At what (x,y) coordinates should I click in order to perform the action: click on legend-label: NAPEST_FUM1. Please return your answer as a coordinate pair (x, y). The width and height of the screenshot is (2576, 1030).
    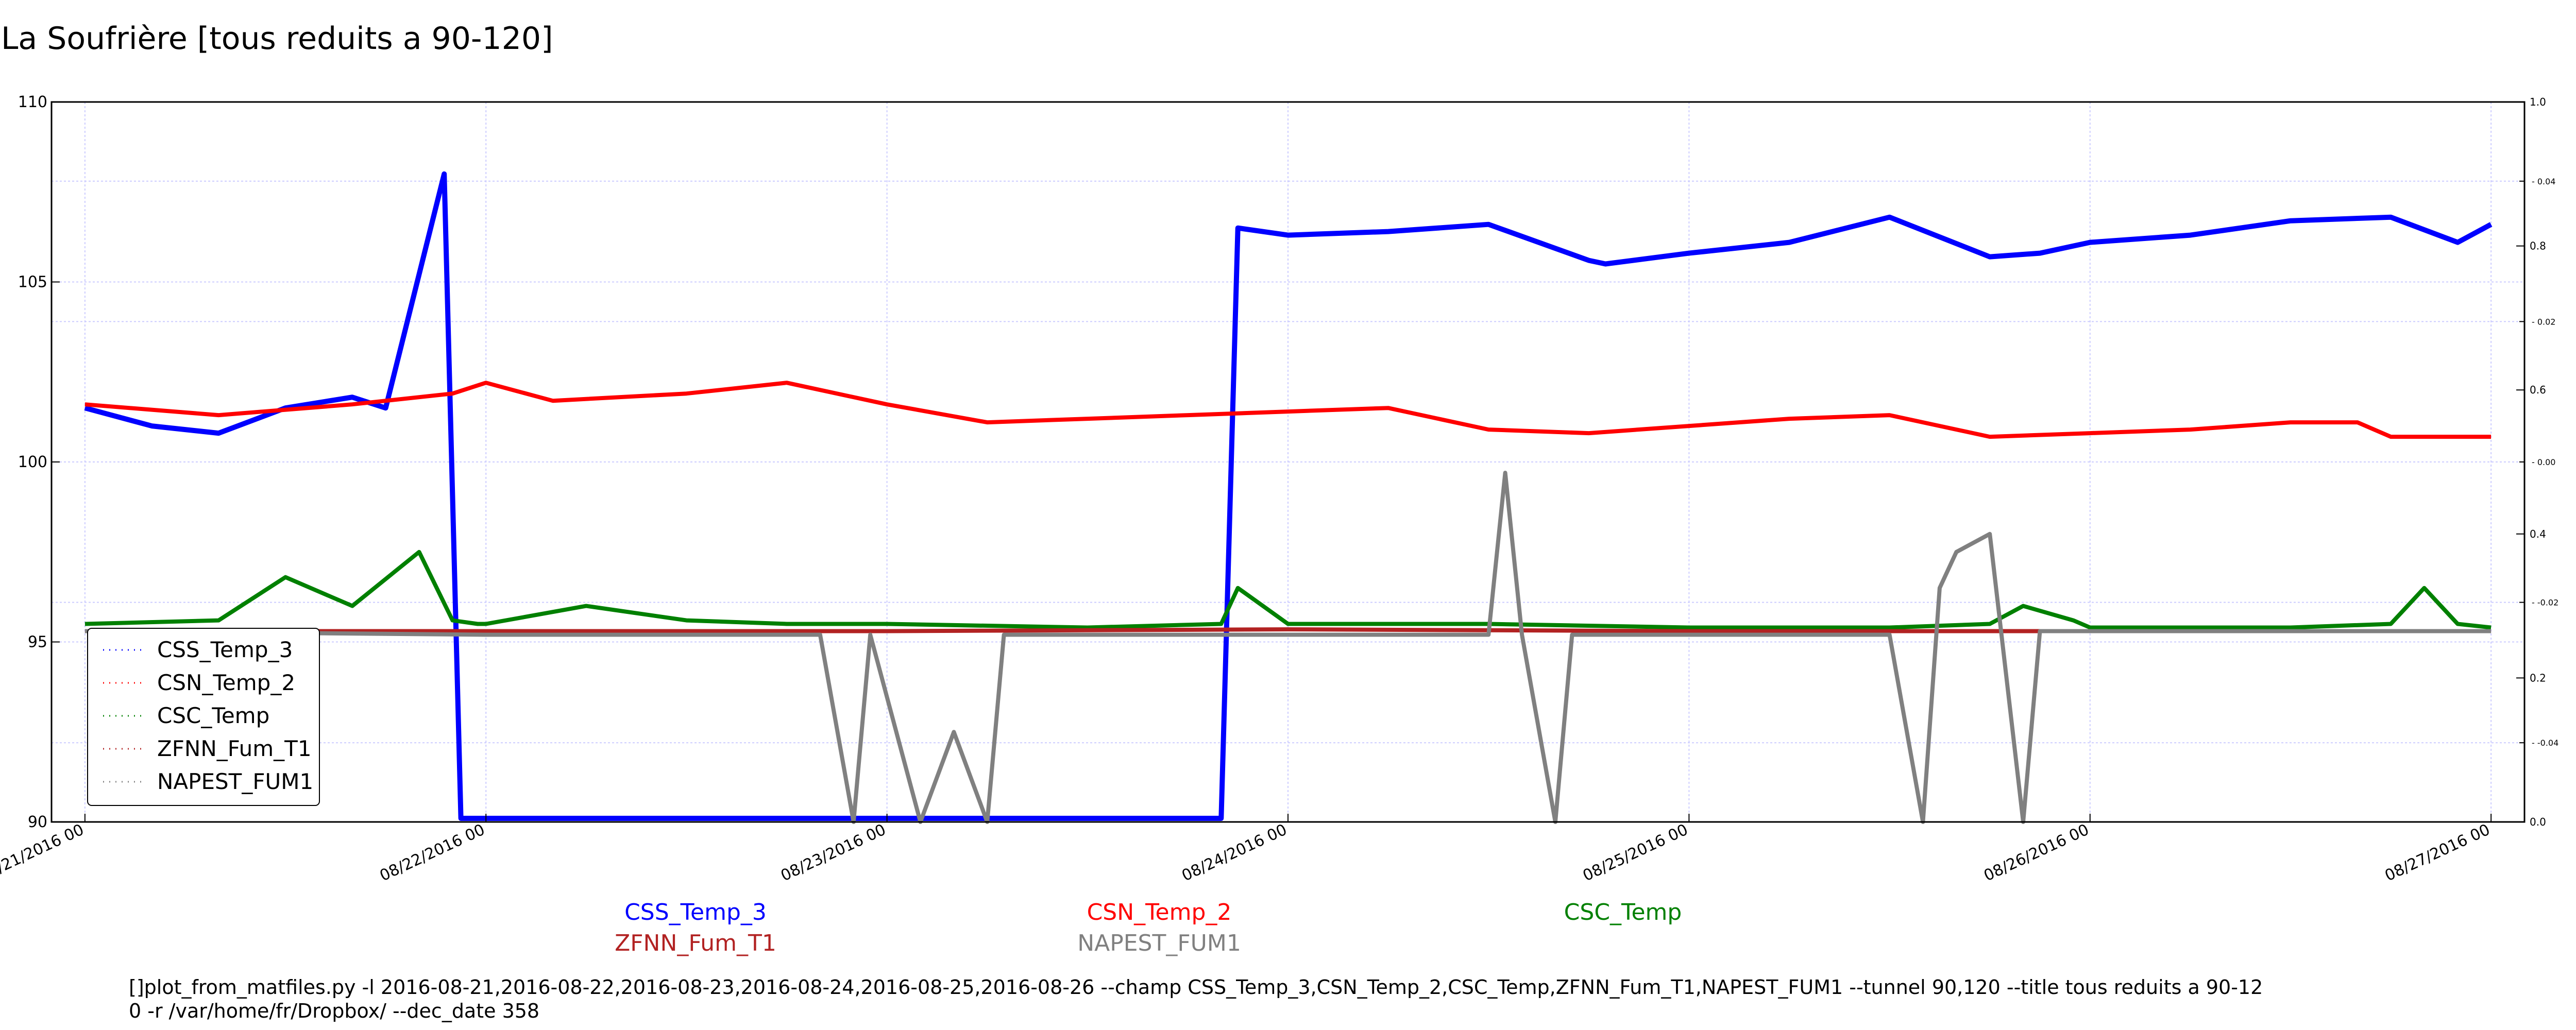
    Looking at the image, I should click on (235, 781).